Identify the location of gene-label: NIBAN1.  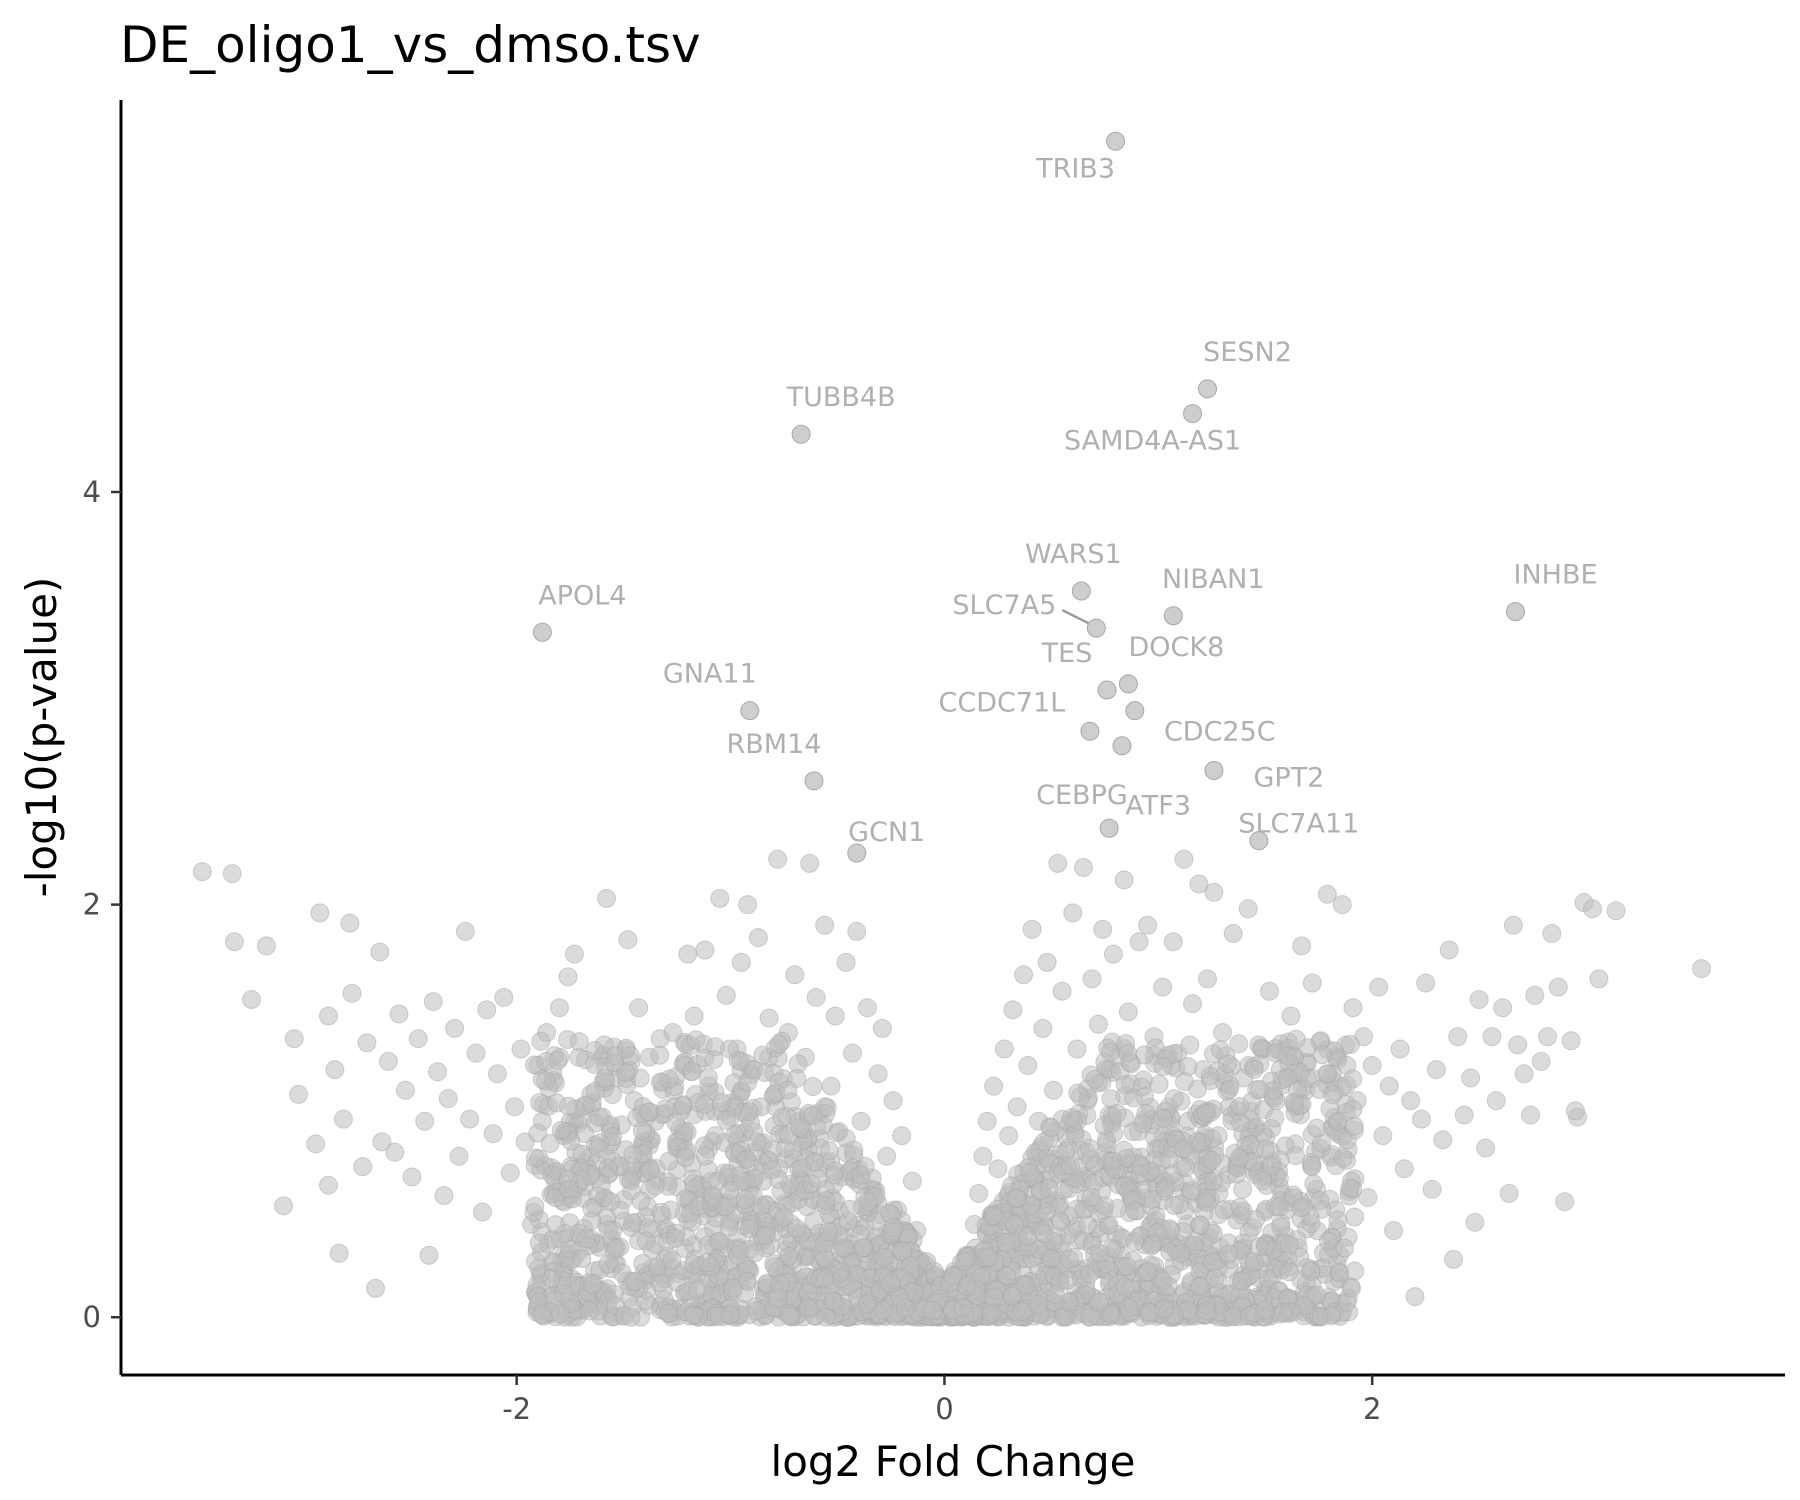
(1213, 579).